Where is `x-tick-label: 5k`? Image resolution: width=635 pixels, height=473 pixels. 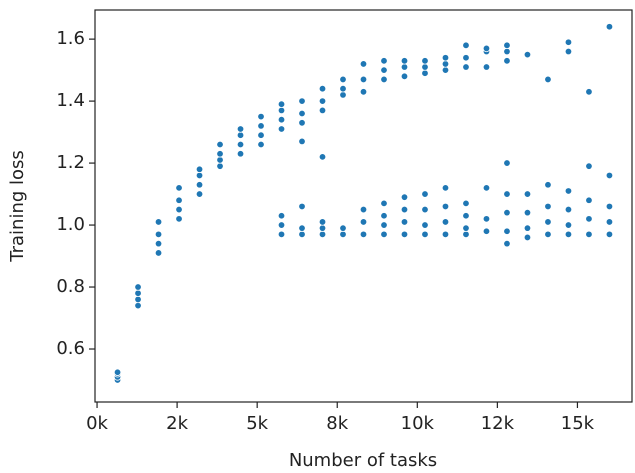 x-tick-label: 5k is located at coordinates (257, 423).